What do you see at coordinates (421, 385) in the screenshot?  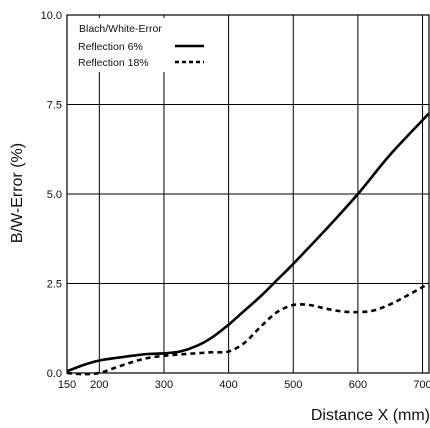 I see `x-tick-label: 700` at bounding box center [421, 385].